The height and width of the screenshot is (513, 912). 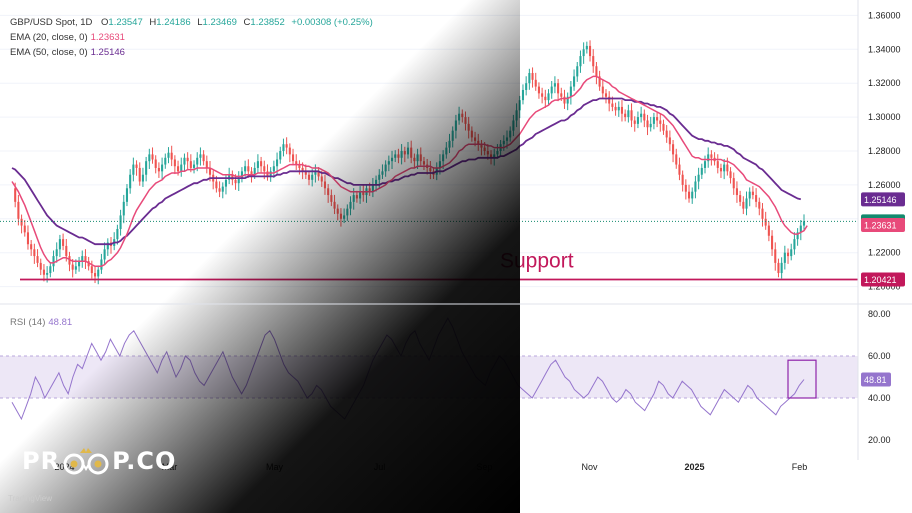 What do you see at coordinates (332, 22) in the screenshot?
I see `change-value: +0.00308 (+0.25%)` at bounding box center [332, 22].